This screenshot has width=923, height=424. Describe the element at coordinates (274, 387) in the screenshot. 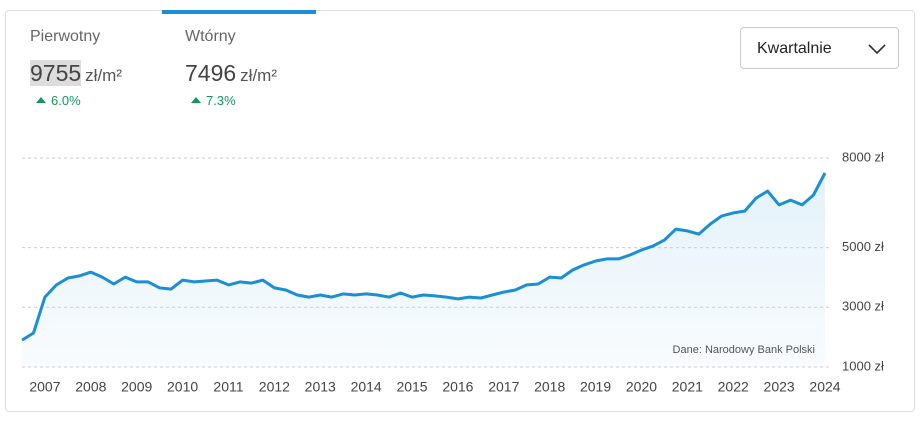

I see `x-tick-label: 2012` at that location.